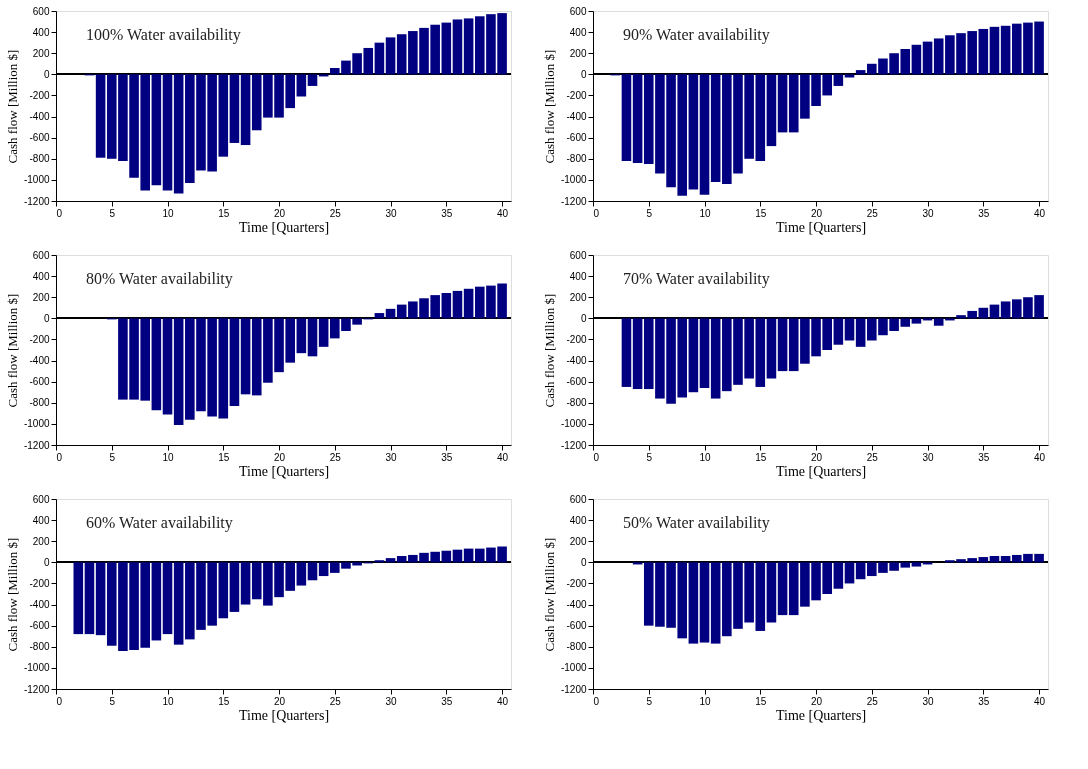 This screenshot has width=1088, height=769. Describe the element at coordinates (159, 523) in the screenshot. I see `annotation: 60% Water availability` at that location.